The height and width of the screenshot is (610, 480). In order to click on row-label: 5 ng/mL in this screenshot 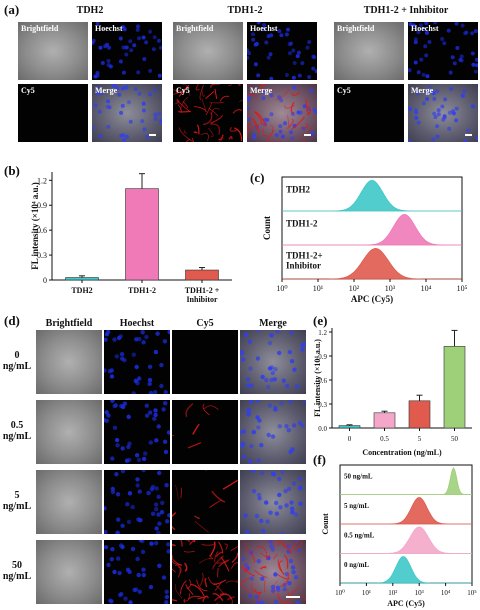, I will do `click(17, 501)`.